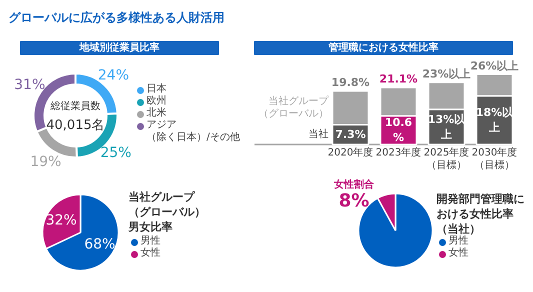 Image resolution: width=533 pixels, height=292 pixels. I want to click on legend-label: アジア（除く日本）/その他, so click(193, 132).